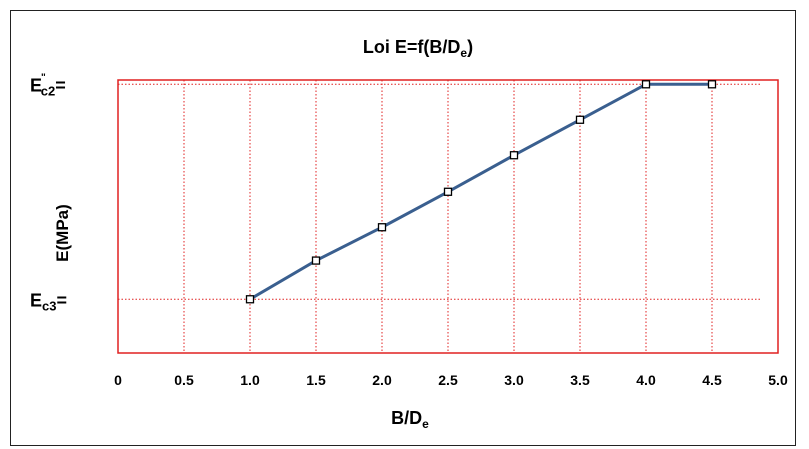  I want to click on chart-title: Loi E=f(B/De), so click(418, 48).